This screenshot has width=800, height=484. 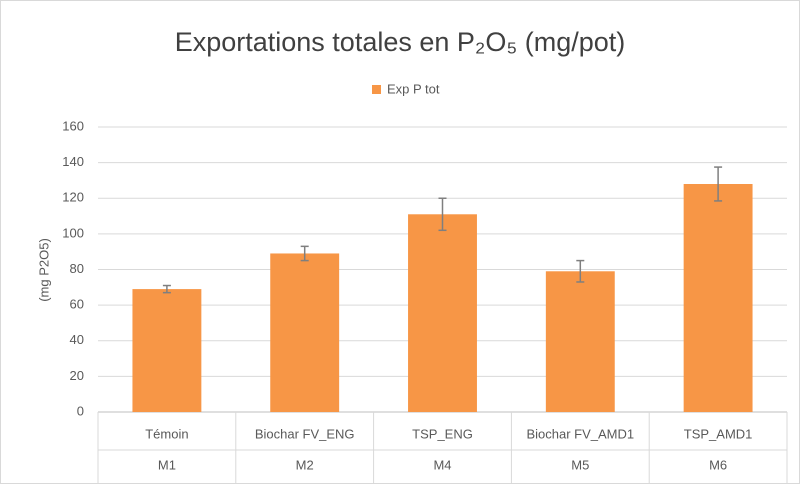 I want to click on y-axis-label: (mg P2O5), so click(x=43, y=270).